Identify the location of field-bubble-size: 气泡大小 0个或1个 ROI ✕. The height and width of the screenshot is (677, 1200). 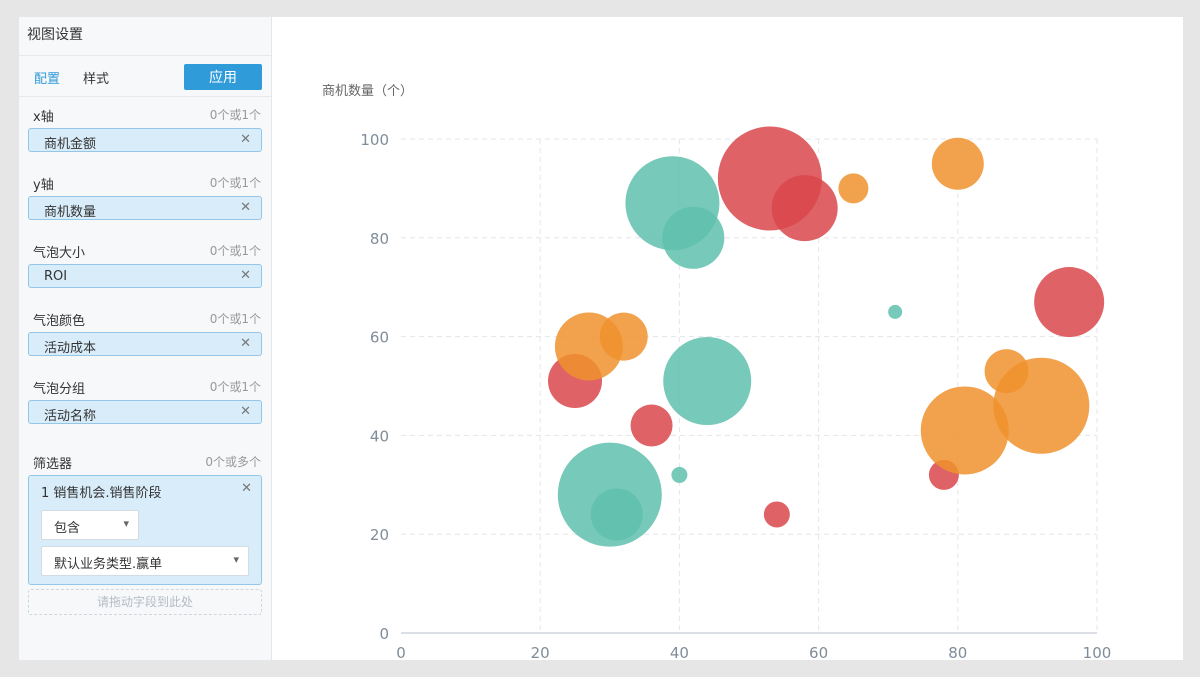
(145, 264).